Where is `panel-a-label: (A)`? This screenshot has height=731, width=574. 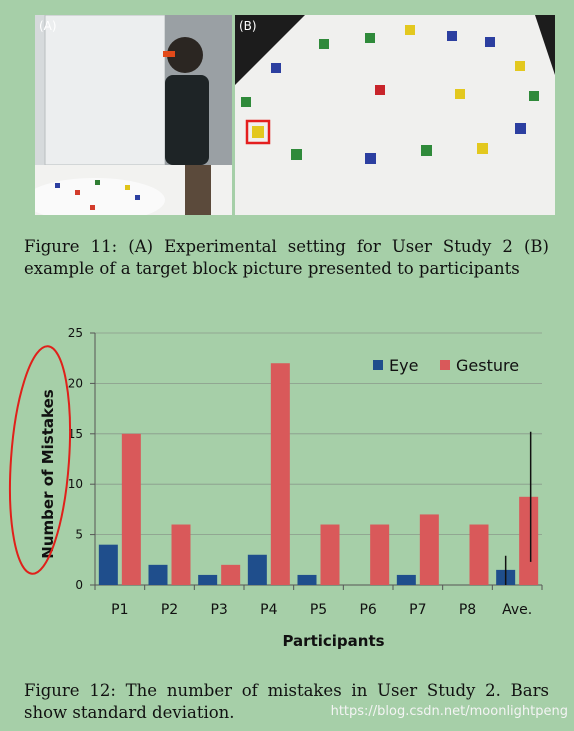 panel-a-label: (A) is located at coordinates (48, 26).